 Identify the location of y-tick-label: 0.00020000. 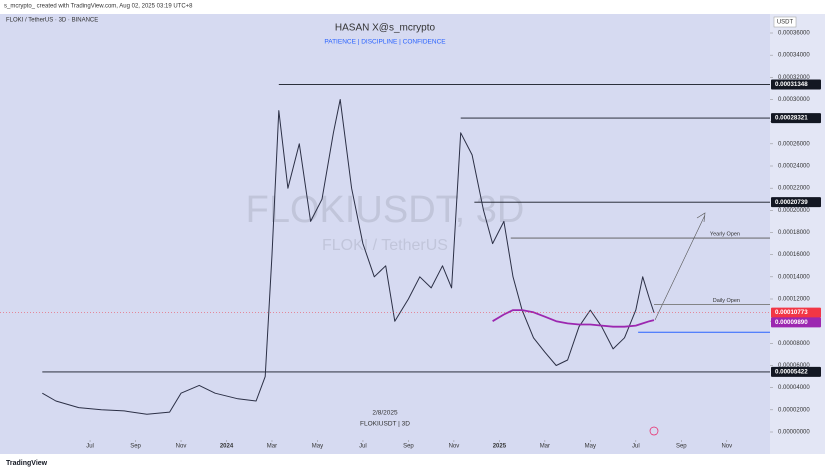
(794, 211).